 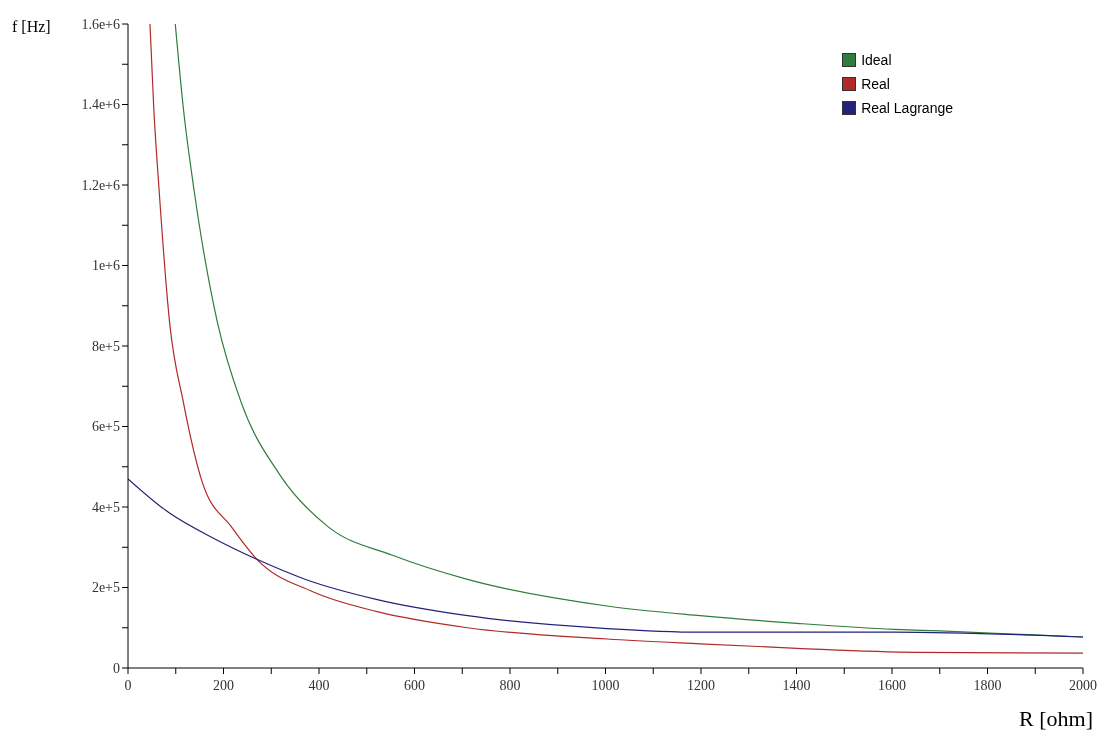 I want to click on x-tick-label: 0, so click(x=128, y=685).